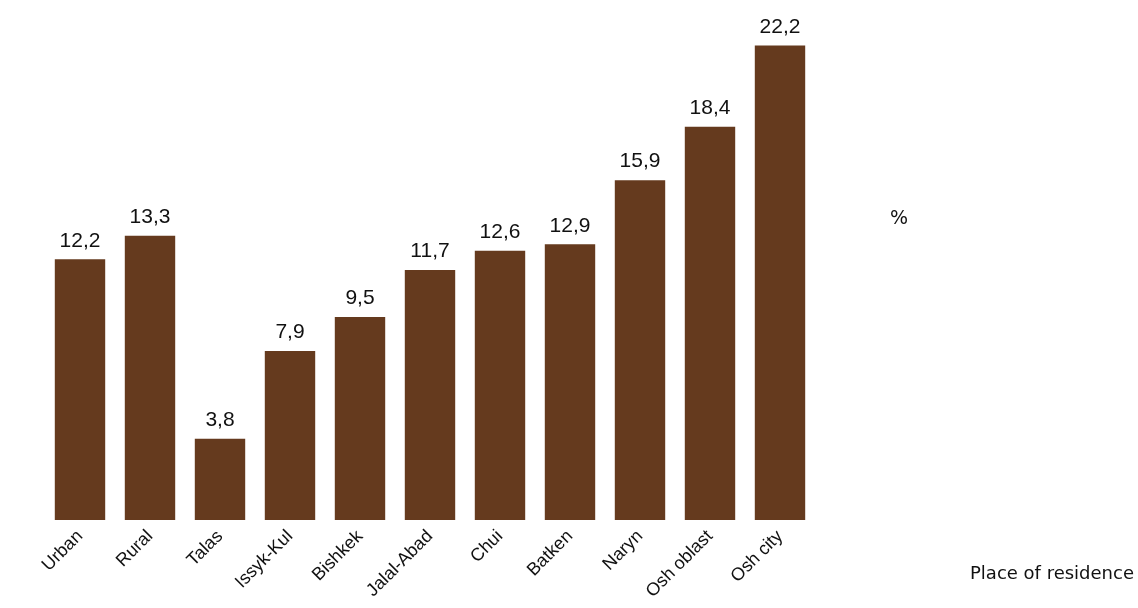 This screenshot has height=608, width=1138. Describe the element at coordinates (500, 230) in the screenshot. I see `data-label: 12,6` at that location.